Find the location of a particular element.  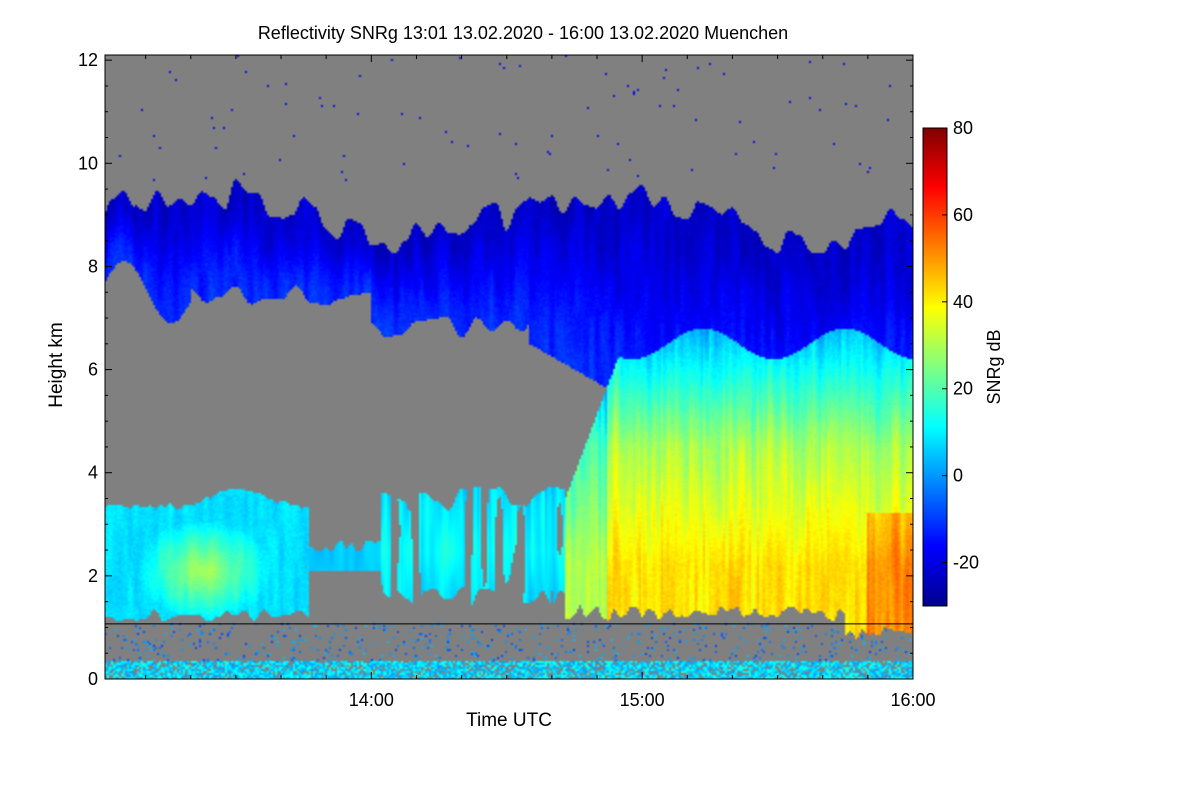

colorbar-tick-label: 60 is located at coordinates (963, 215).